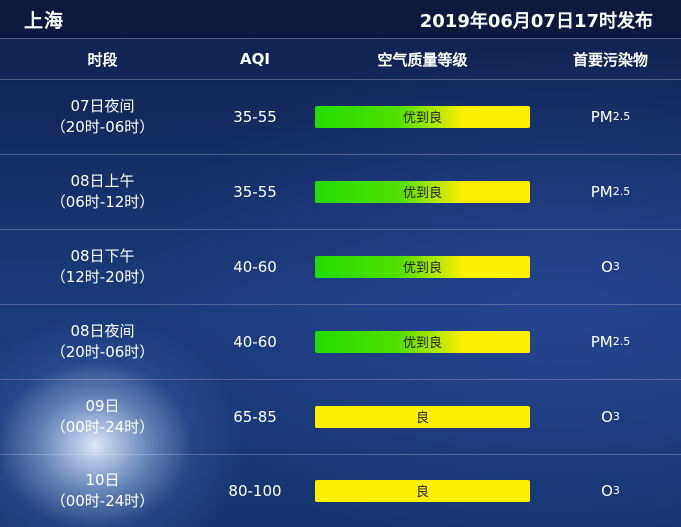 Image resolution: width=681 pixels, height=527 pixels. Describe the element at coordinates (102, 266) in the screenshot. I see `period-cell: 08日下午 （12时-20时）` at that location.